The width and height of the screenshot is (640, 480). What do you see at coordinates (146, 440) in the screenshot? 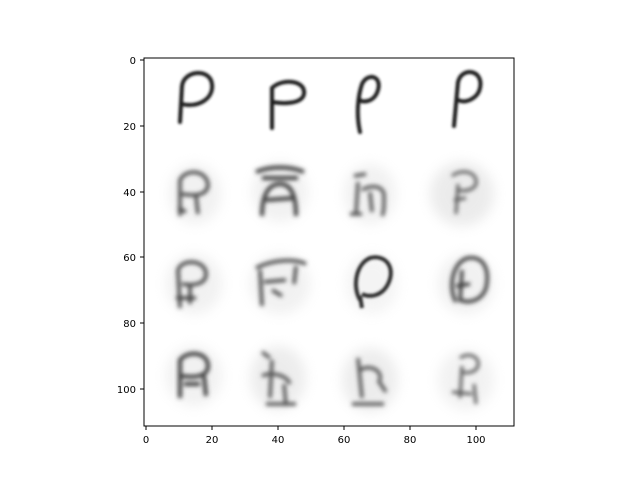
I see `x-tick-label: 0` at bounding box center [146, 440].